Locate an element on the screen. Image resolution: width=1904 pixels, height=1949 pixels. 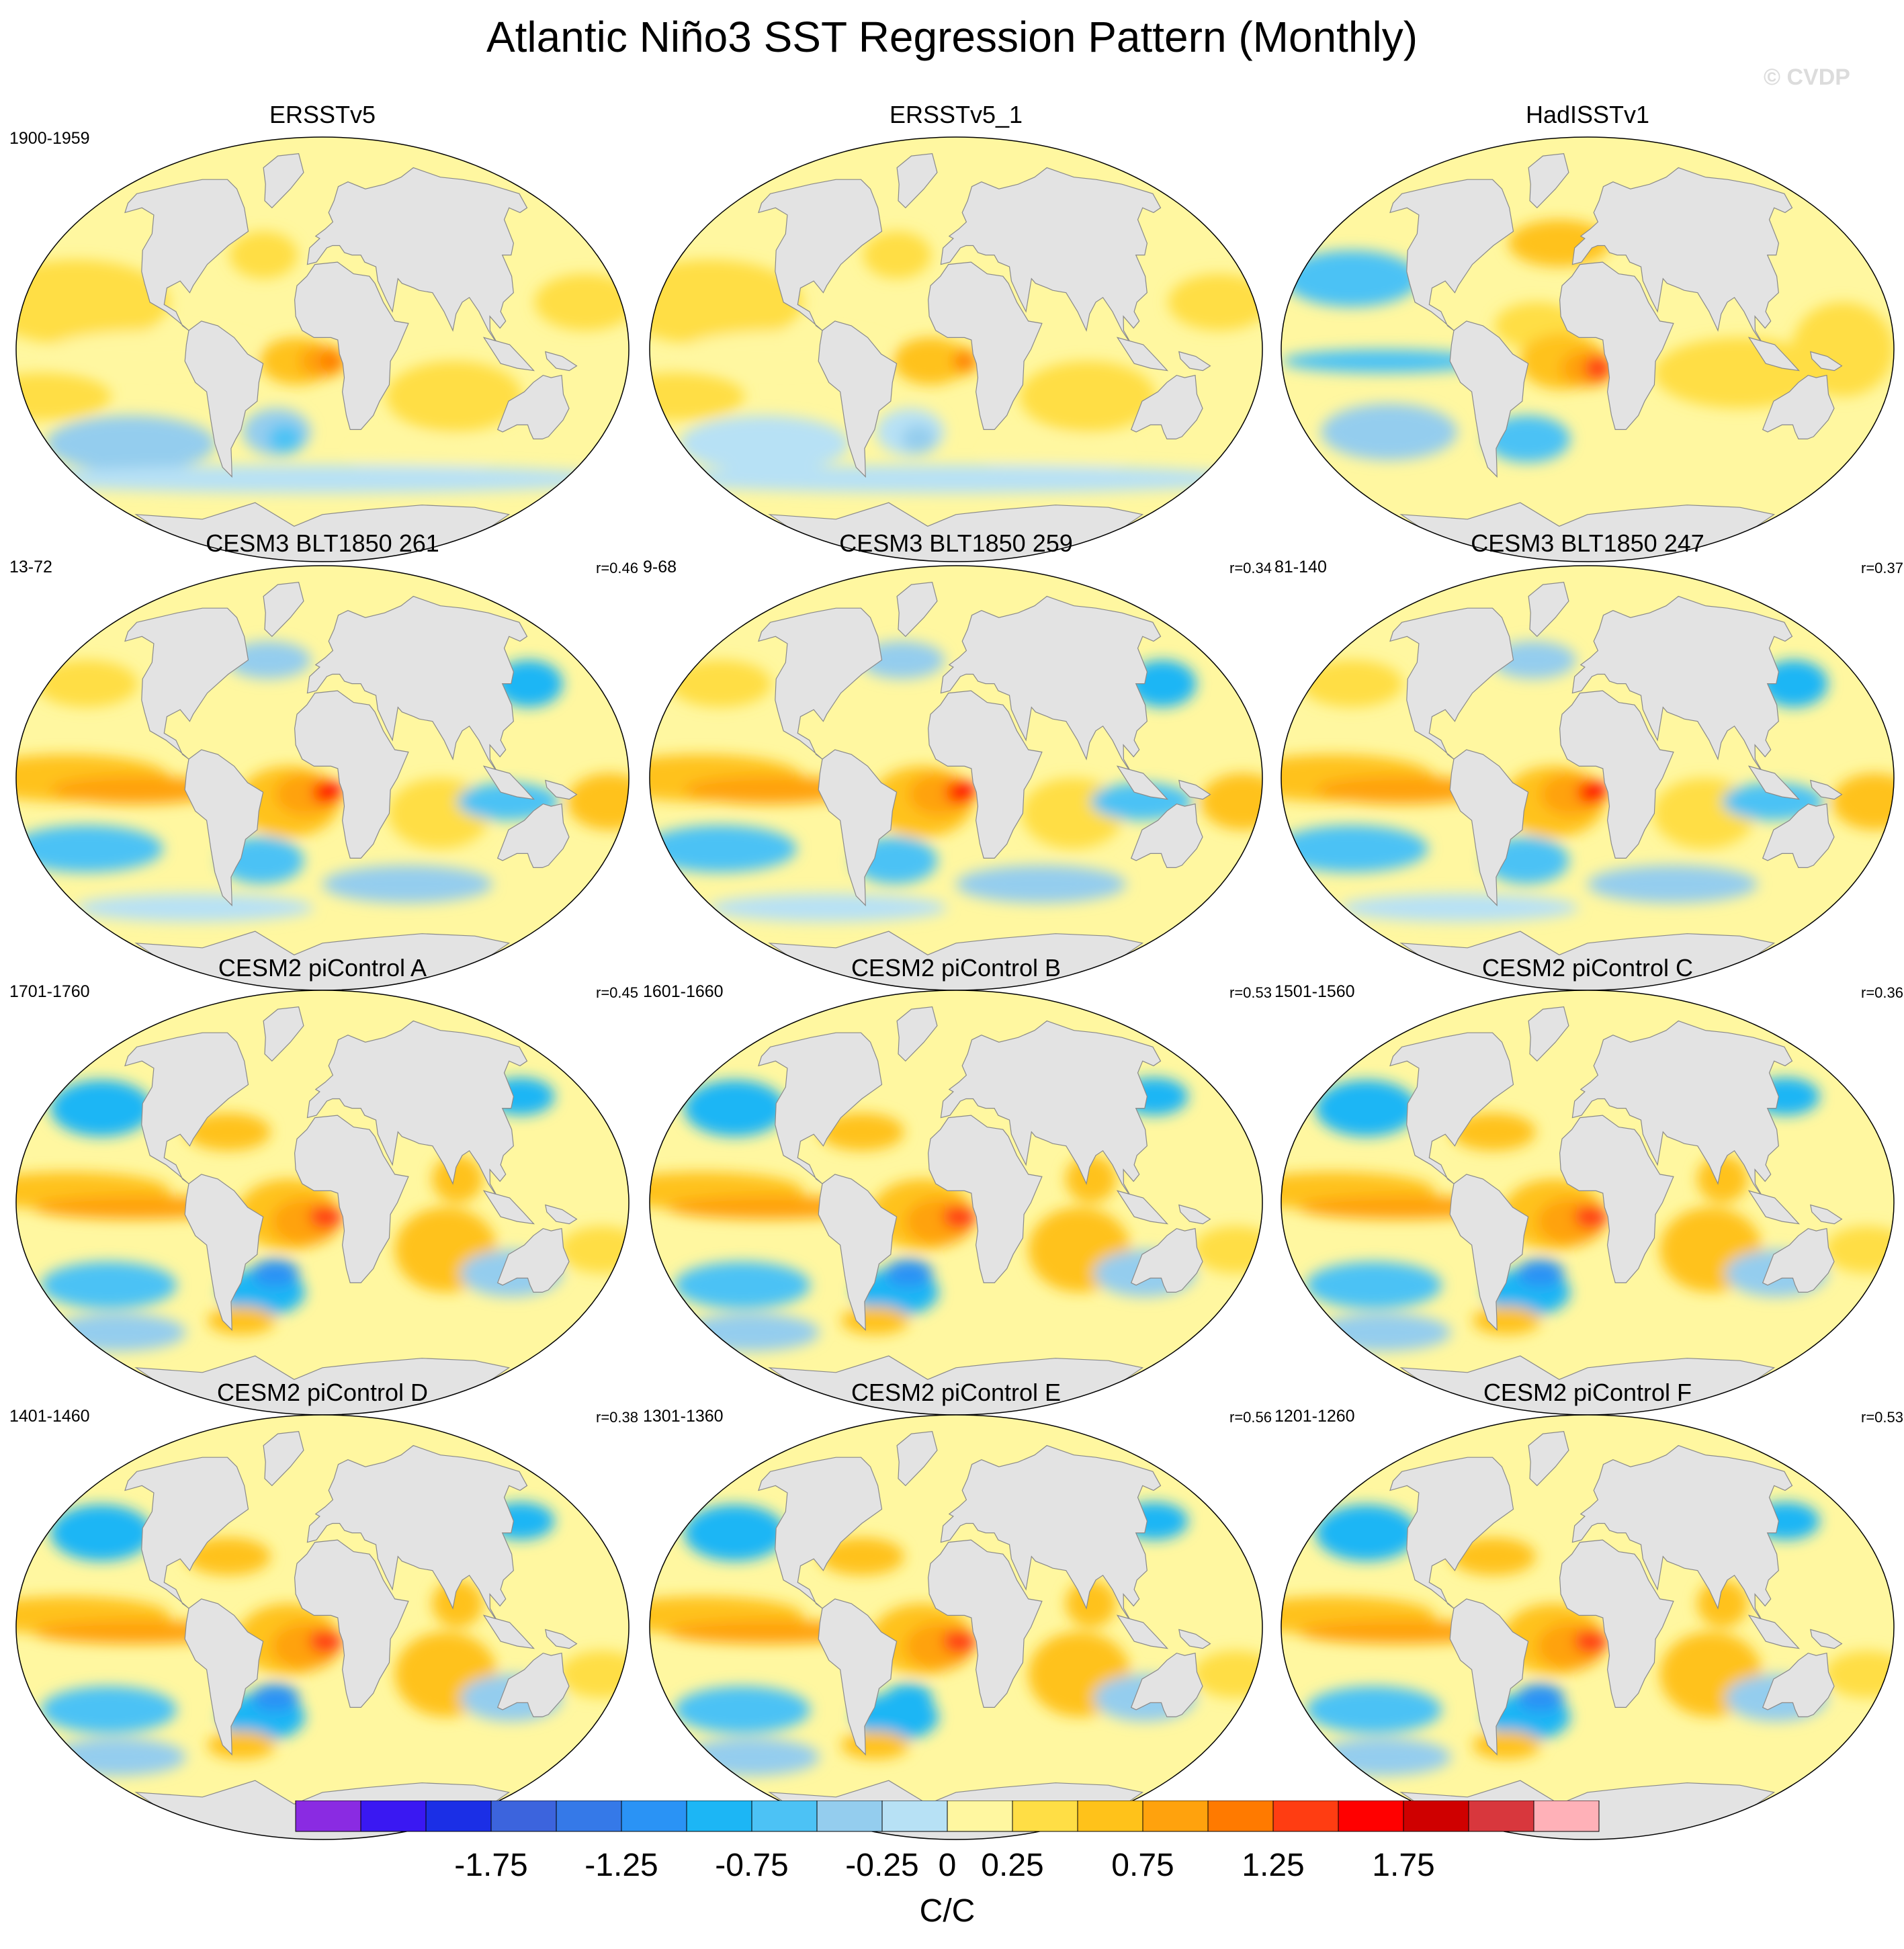
colorbar-tick-label: 1.25 is located at coordinates (1273, 1865).